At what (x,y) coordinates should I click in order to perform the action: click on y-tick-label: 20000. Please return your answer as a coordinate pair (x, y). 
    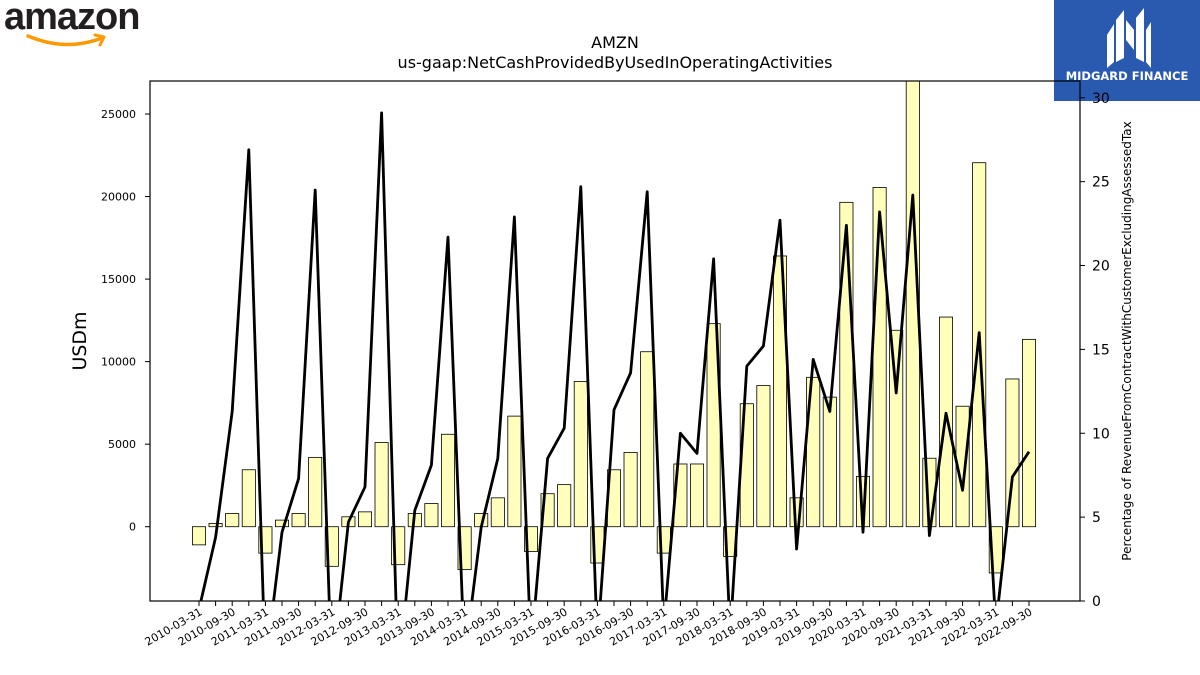
    Looking at the image, I should click on (118, 197).